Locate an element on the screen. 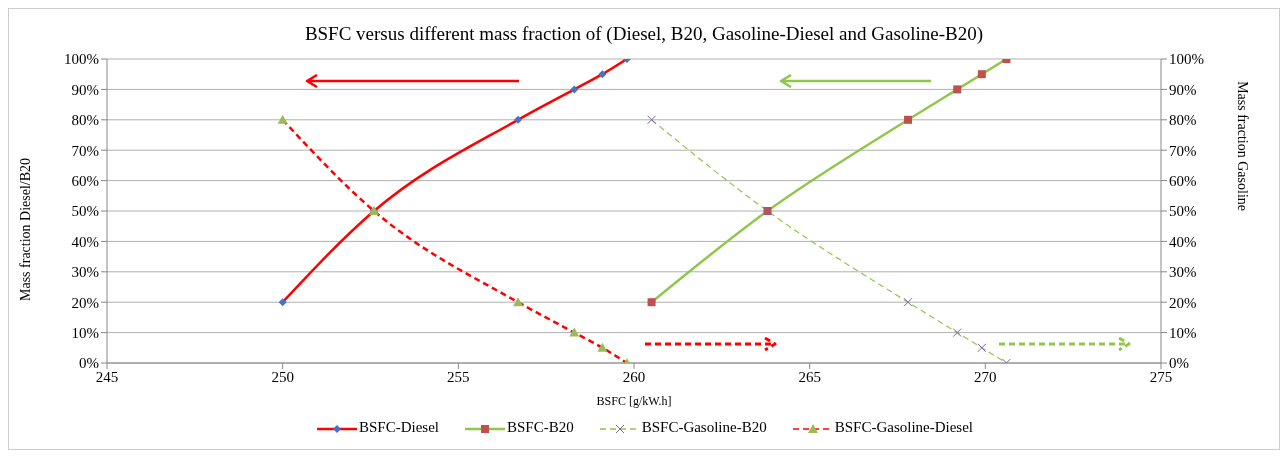  y2-tick-label: 70% is located at coordinates (1183, 150).